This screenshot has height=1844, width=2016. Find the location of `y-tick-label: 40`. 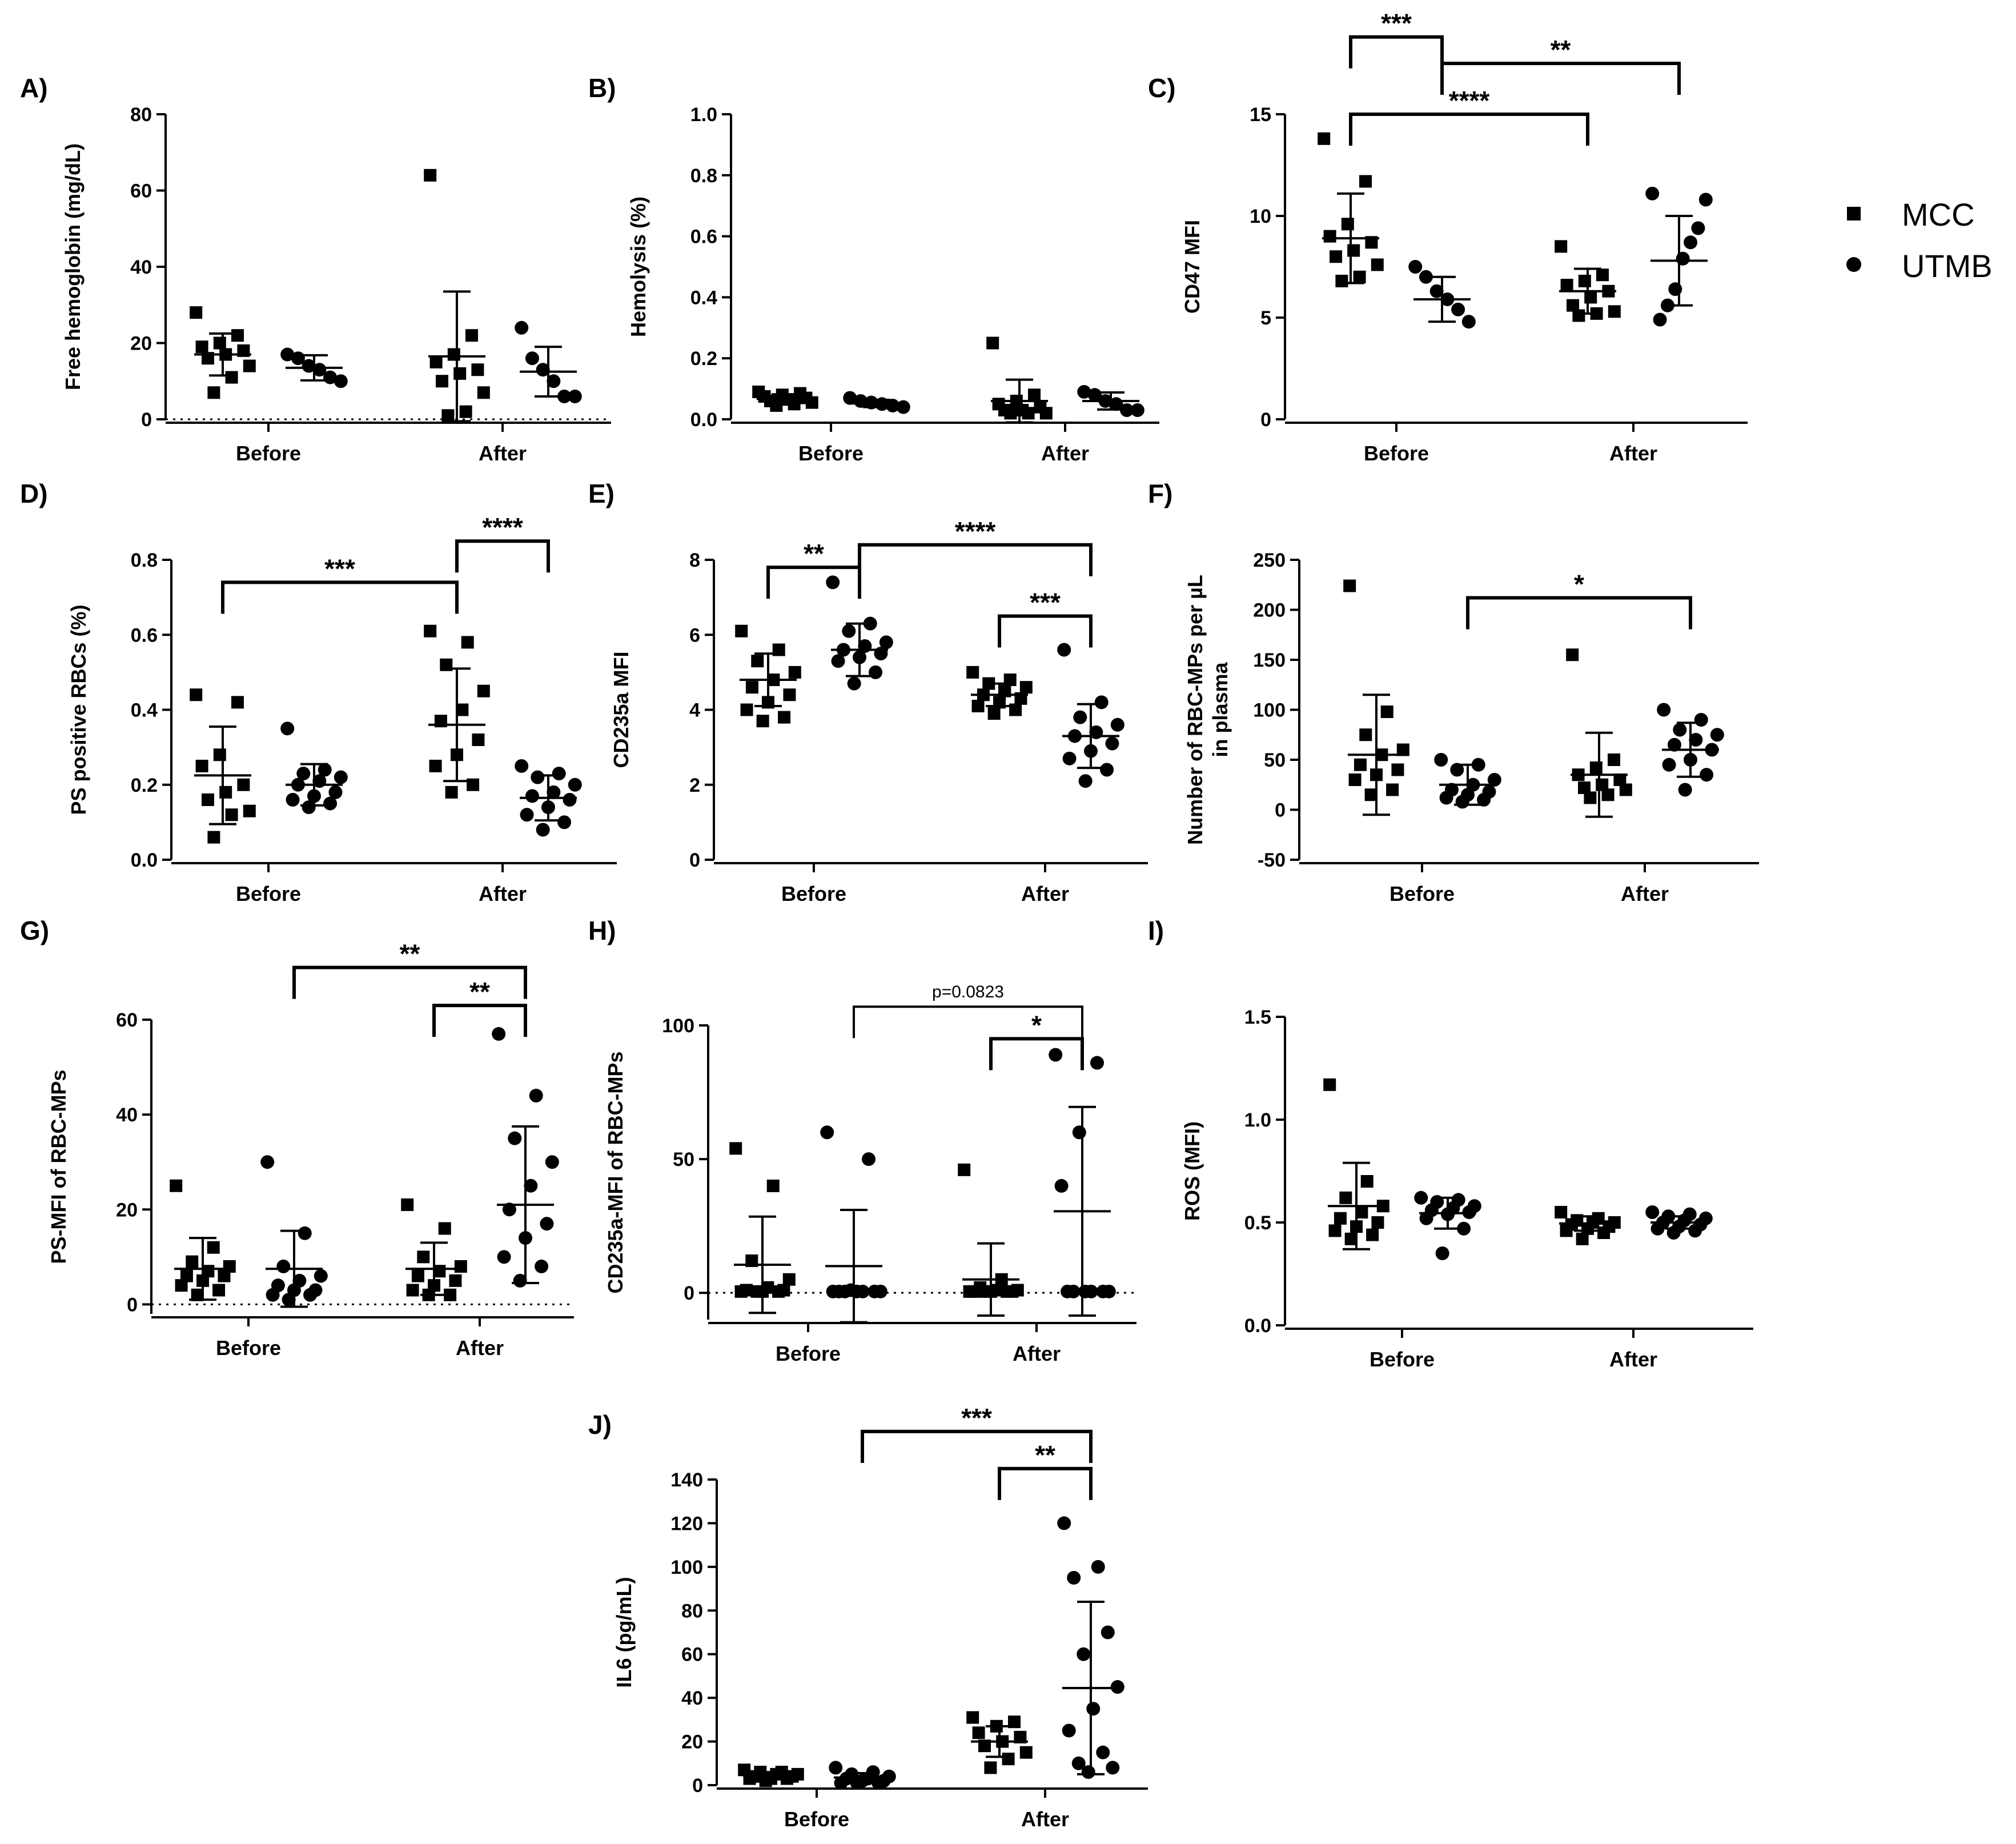

y-tick-label: 40 is located at coordinates (692, 1698).